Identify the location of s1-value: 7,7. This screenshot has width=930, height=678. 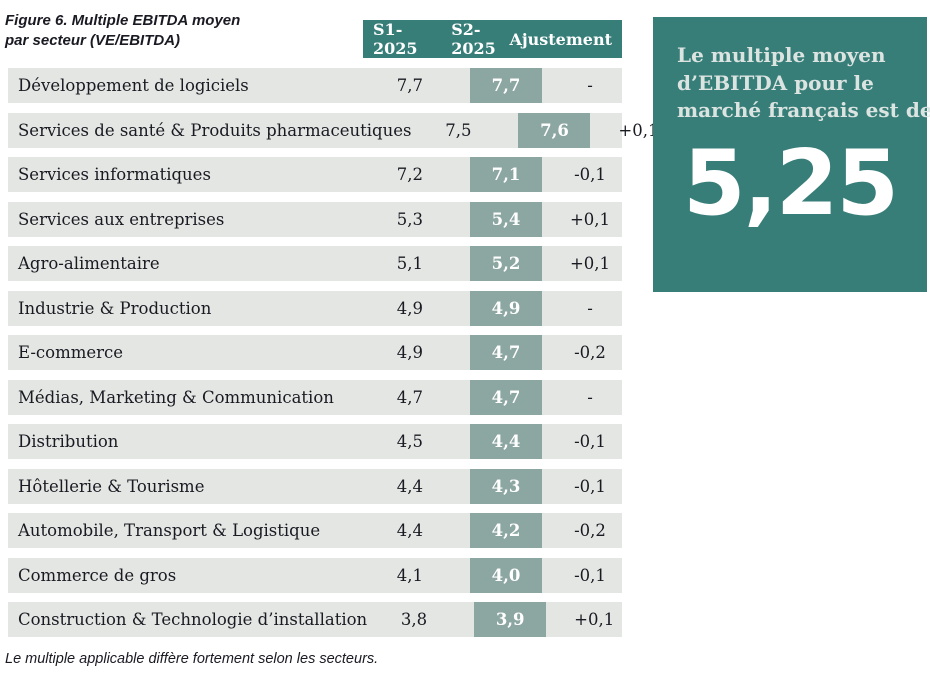
(409, 85).